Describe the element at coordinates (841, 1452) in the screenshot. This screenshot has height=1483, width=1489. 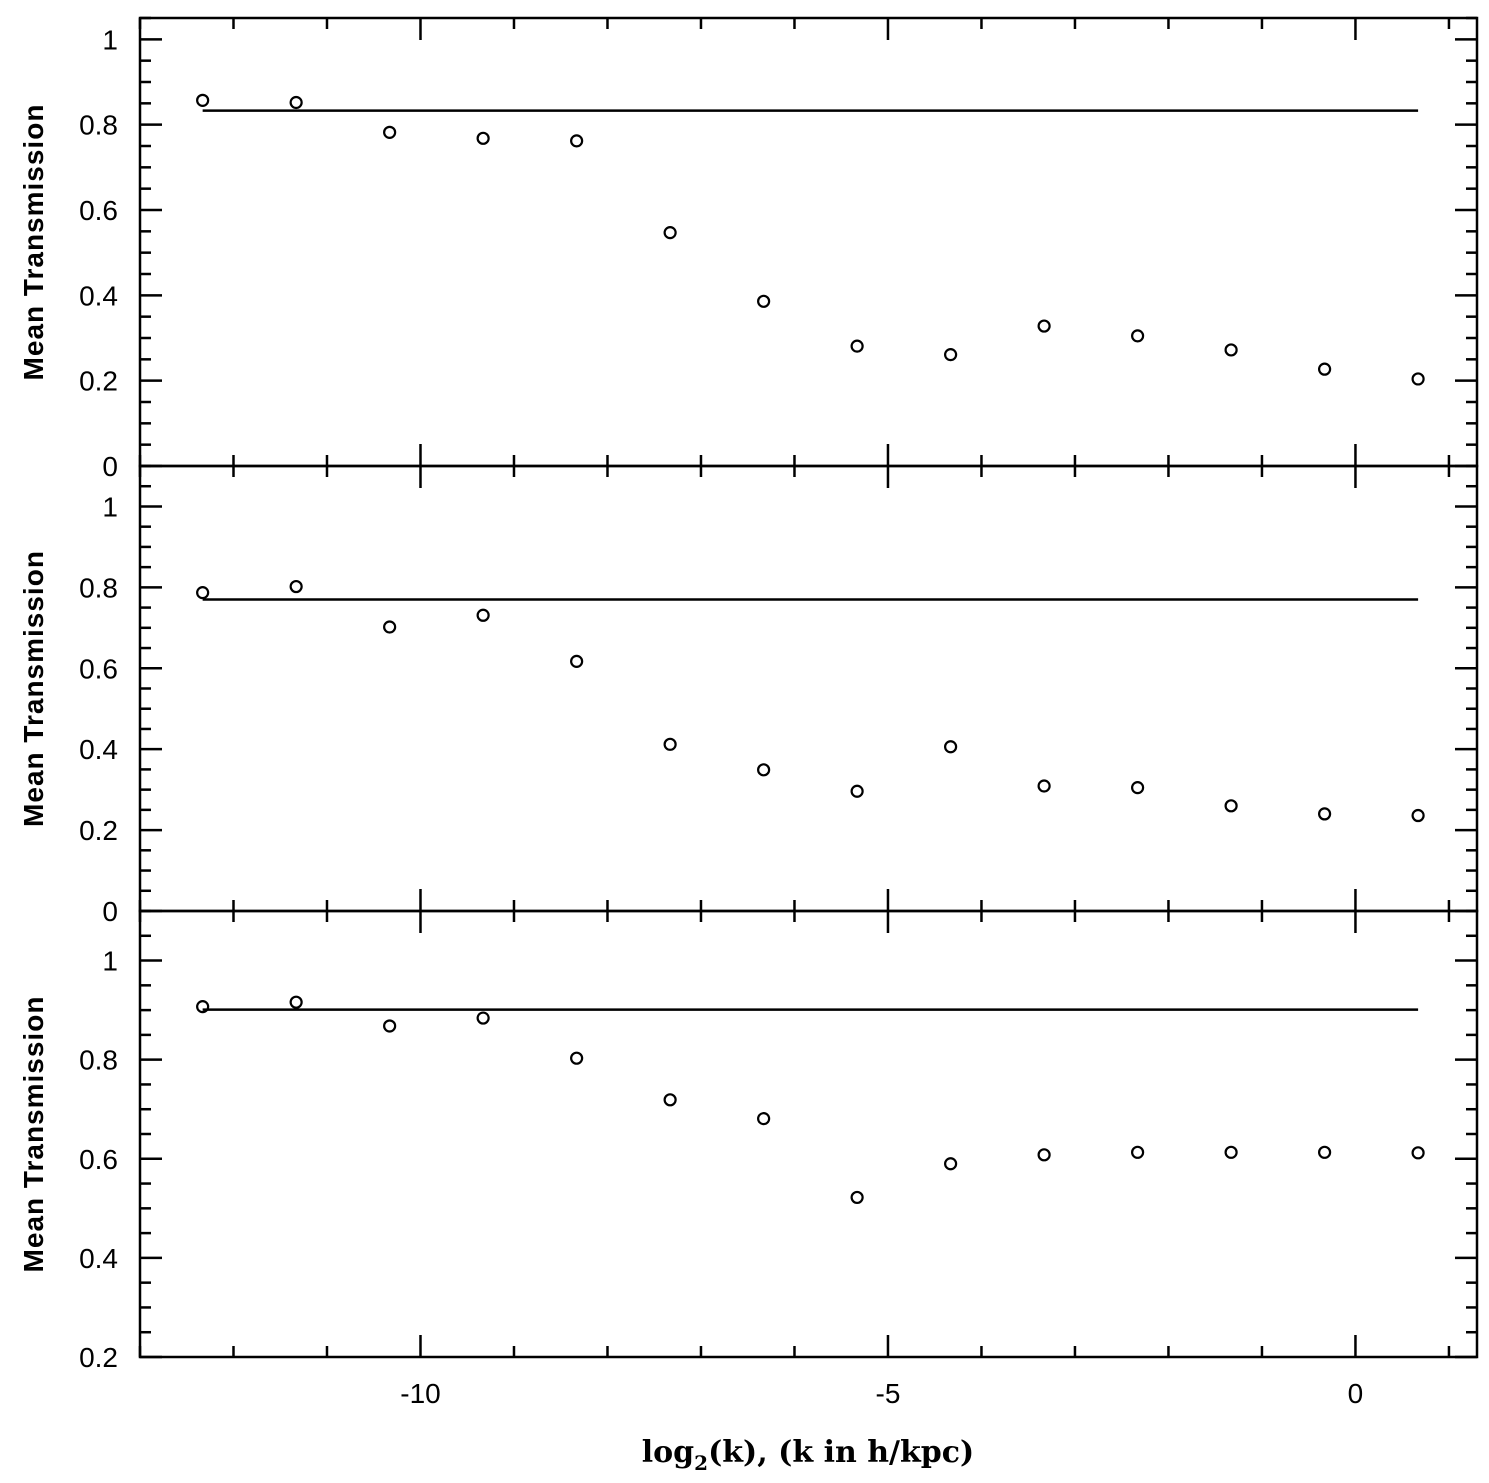
I see `x-axis-label-rest: (k), (k in h/kpc)` at that location.